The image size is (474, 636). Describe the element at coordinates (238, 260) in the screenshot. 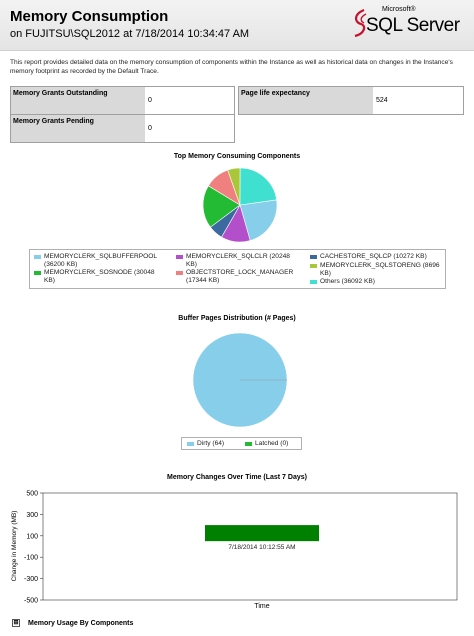

I see `legend1-label-1: MEMORYCLERK_SQLCLR (20248 KB)` at that location.